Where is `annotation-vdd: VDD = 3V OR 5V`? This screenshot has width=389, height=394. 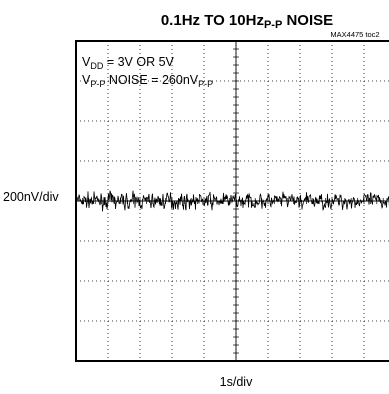
annotation-vdd: VDD = 3V OR 5V is located at coordinates (128, 63).